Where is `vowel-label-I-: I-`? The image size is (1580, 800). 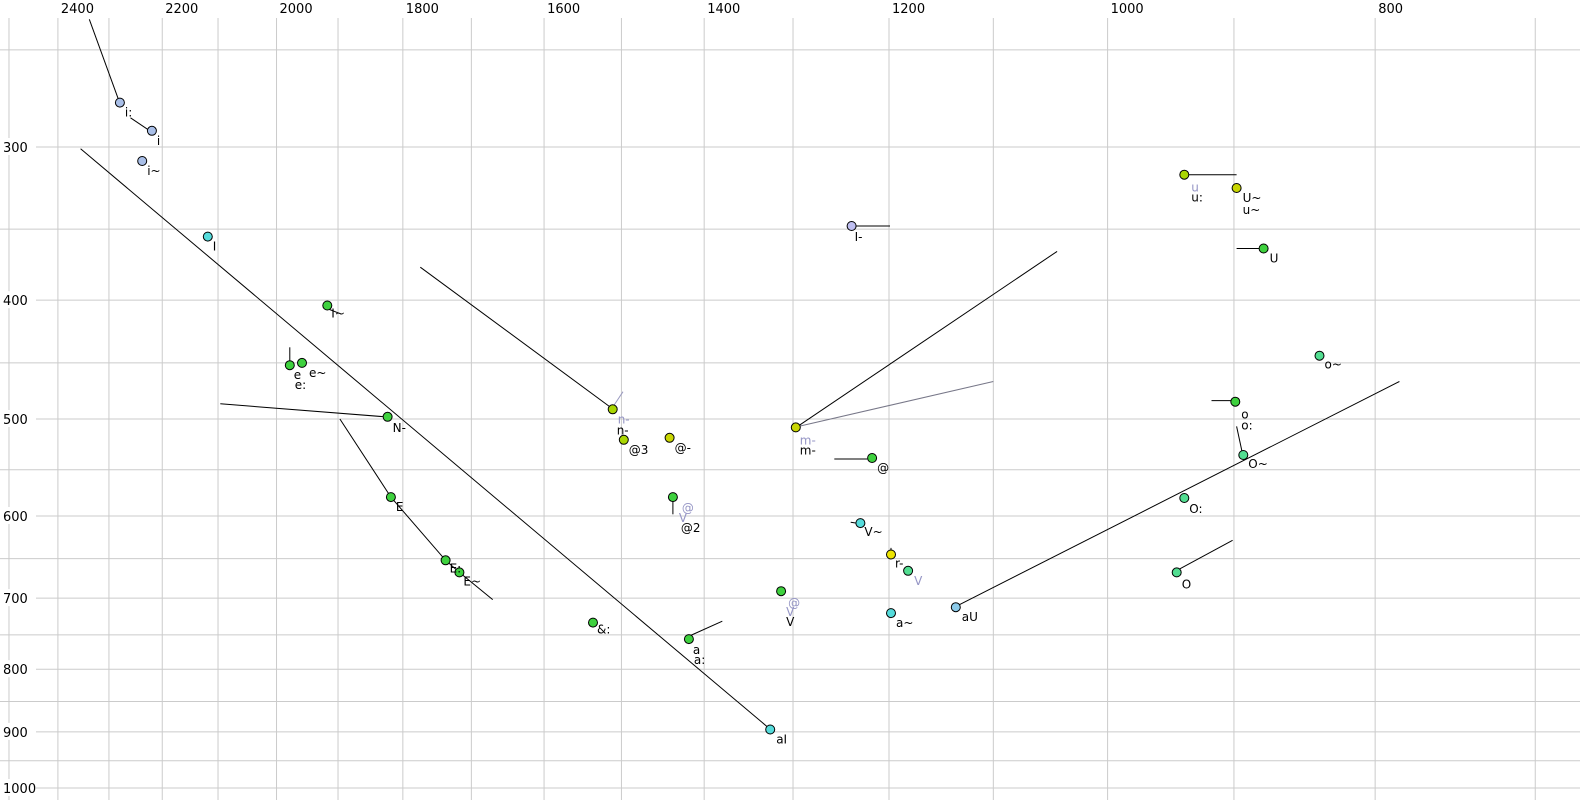
vowel-label-I-: I- is located at coordinates (859, 237).